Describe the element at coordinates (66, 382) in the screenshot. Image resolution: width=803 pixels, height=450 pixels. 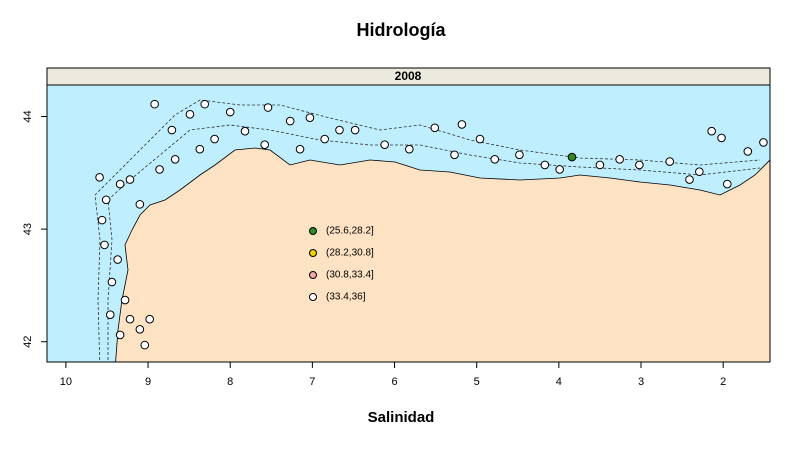
I see `x-tick-label: 10` at that location.